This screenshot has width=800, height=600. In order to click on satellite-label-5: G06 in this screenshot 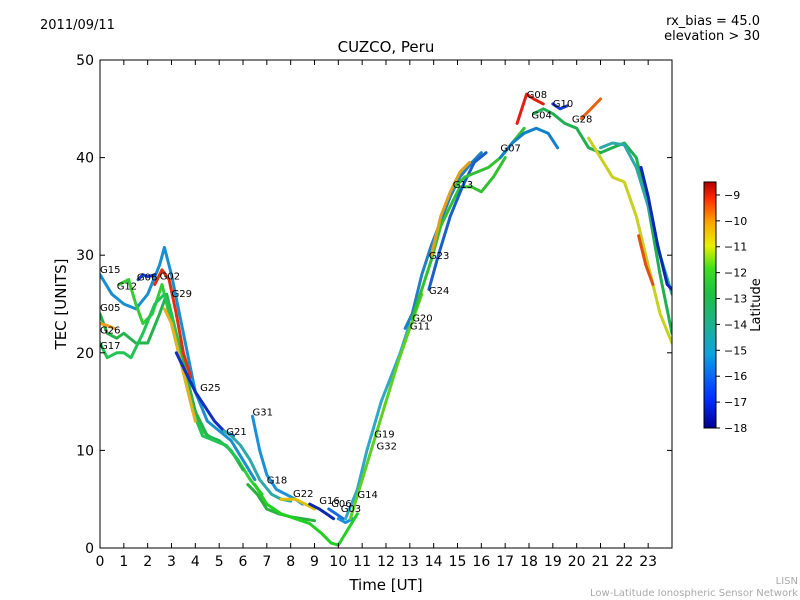, I will do `click(147, 278)`.